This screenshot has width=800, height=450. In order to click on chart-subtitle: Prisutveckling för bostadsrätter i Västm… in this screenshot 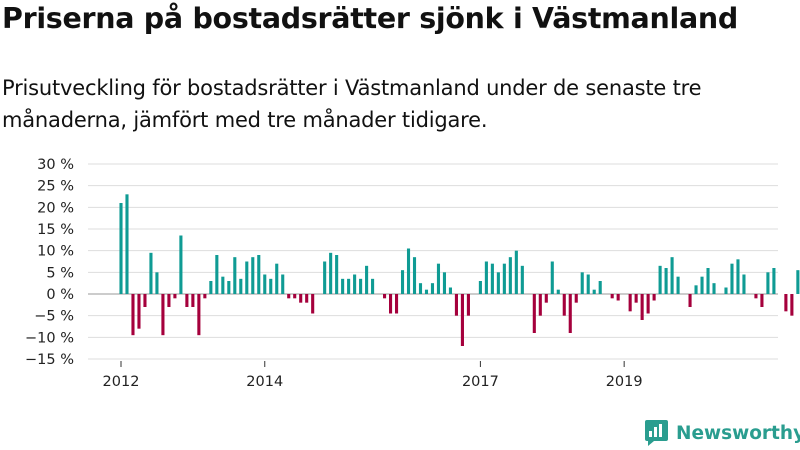, I will do `click(352, 104)`.